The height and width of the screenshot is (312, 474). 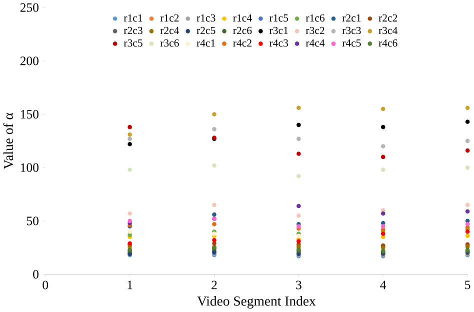 What do you see at coordinates (242, 30) in the screenshot?
I see `legend-label: r2c6` at bounding box center [242, 30].